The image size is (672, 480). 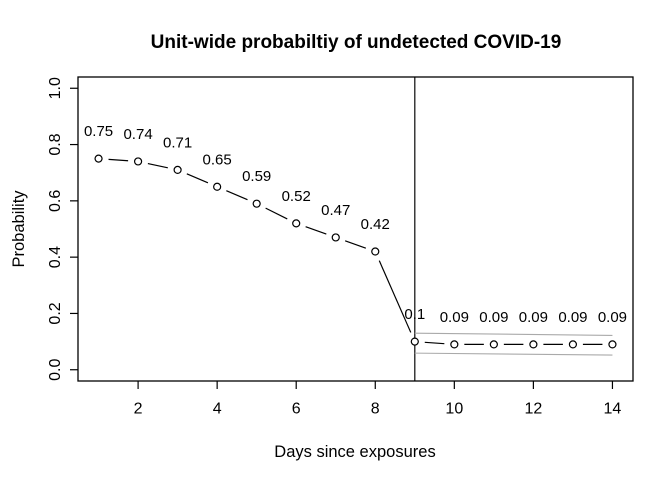 I want to click on y-tick-label: 0.4, so click(x=55, y=257).